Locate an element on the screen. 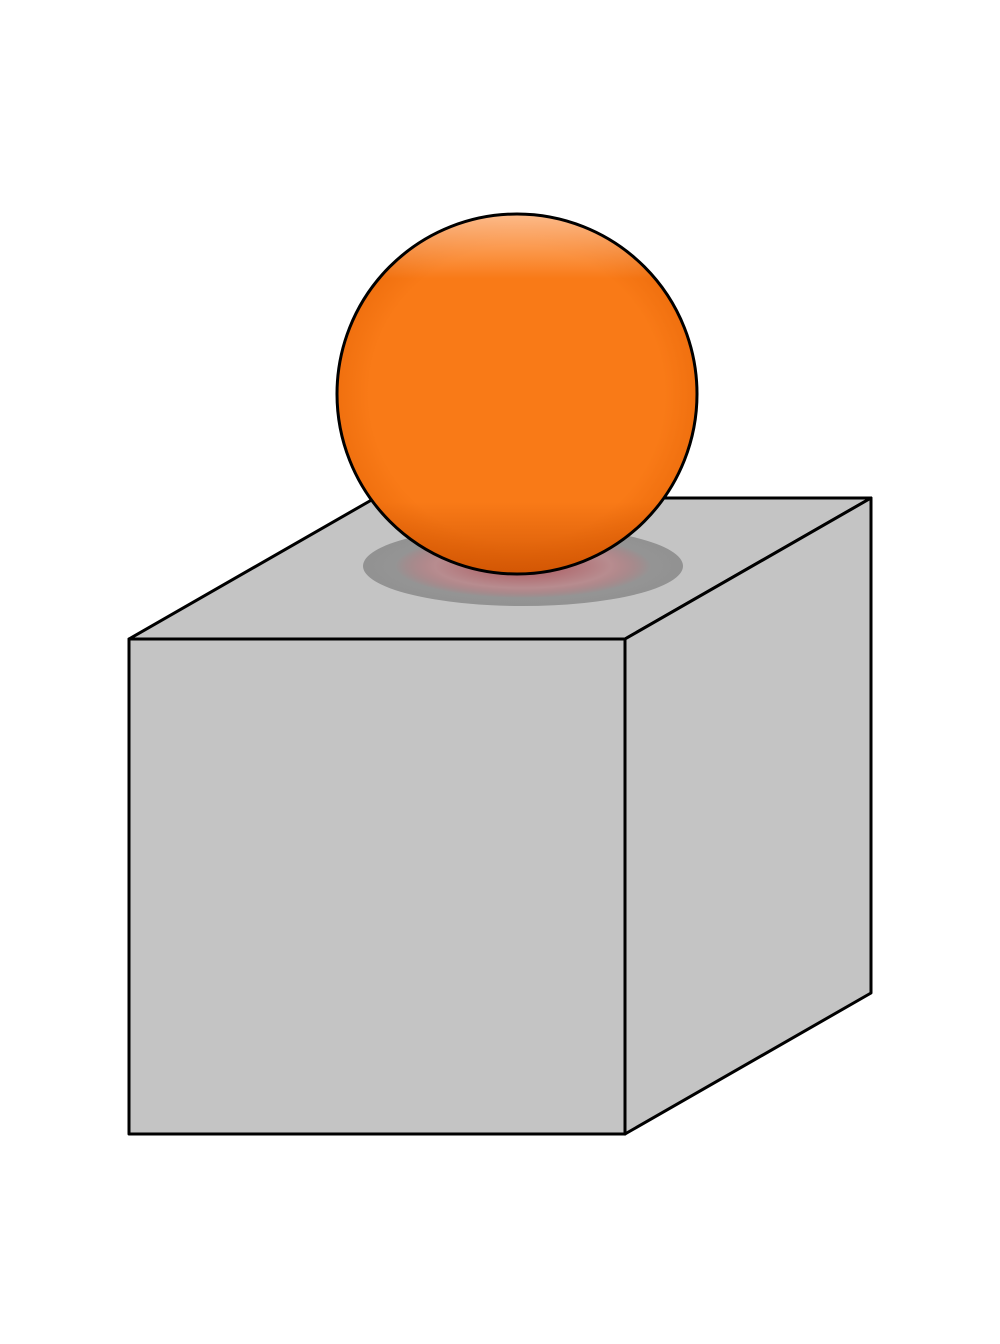 This screenshot has height=1344, width=1000. sphere-shading is located at coordinates (517, 394).